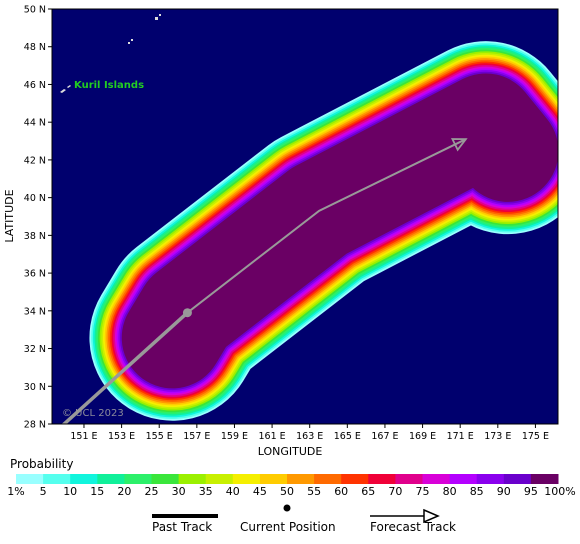 This screenshot has height=544, width=580. I want to click on lat-tick-label: 30 N, so click(35, 387).